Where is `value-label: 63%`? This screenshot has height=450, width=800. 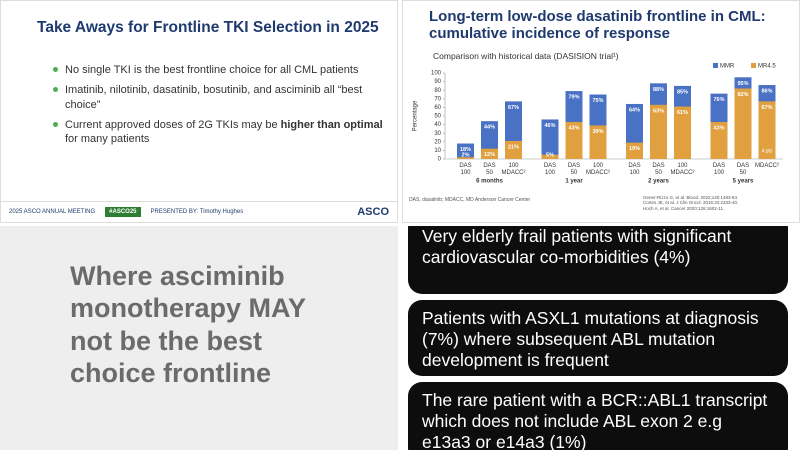
value-label: 63% is located at coordinates (658, 111).